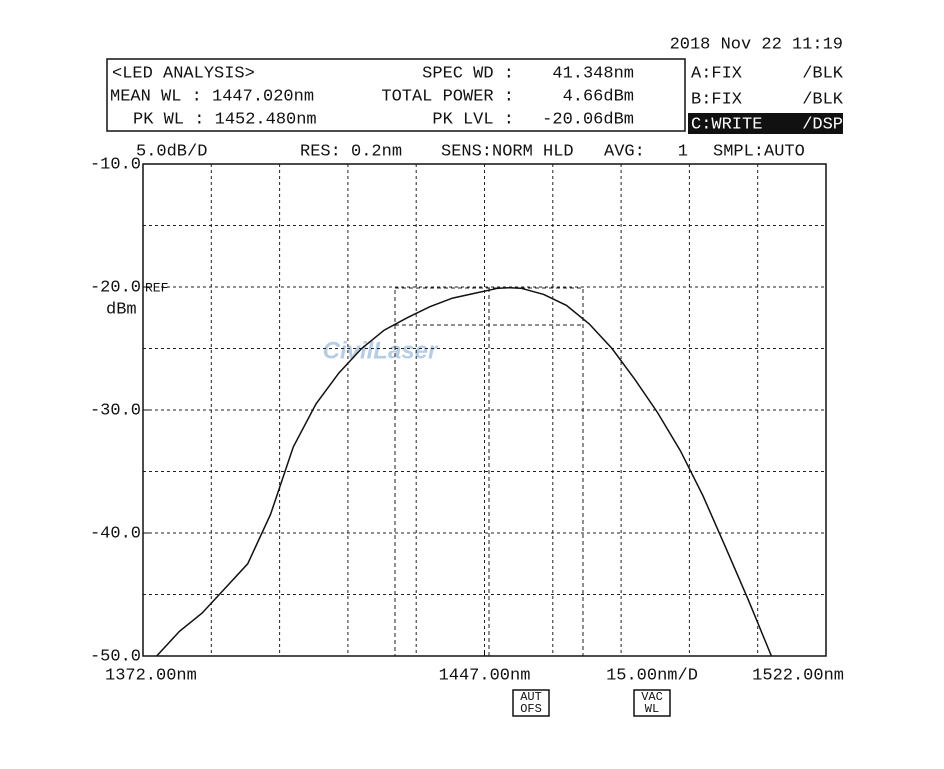 Image resolution: width=944 pixels, height=769 pixels. Describe the element at coordinates (507, 151) in the screenshot. I see `sensitivity: SENS:NORM HLD` at that location.